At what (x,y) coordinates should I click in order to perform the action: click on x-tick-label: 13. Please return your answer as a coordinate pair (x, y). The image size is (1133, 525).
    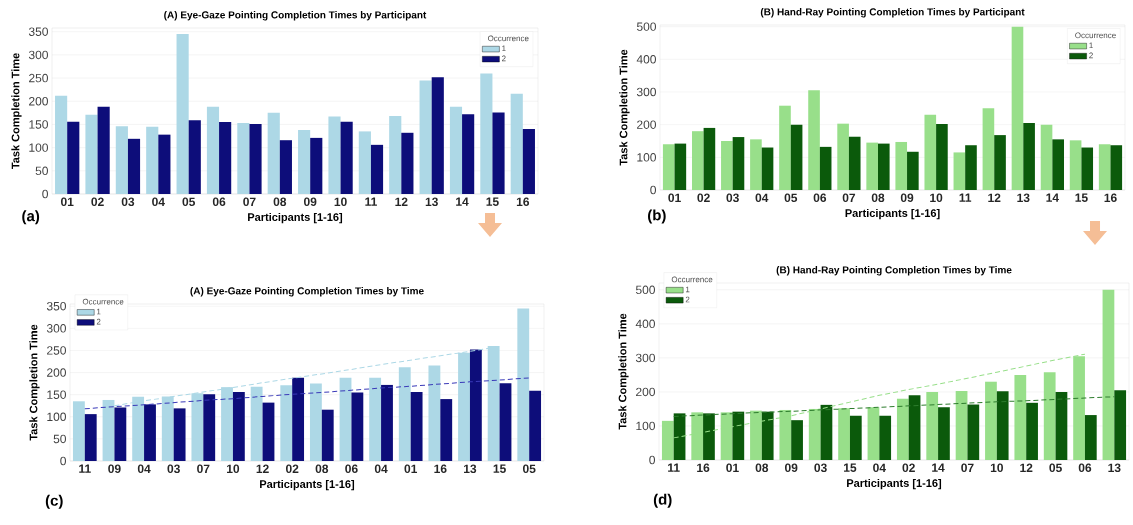
    Looking at the image, I should click on (470, 469).